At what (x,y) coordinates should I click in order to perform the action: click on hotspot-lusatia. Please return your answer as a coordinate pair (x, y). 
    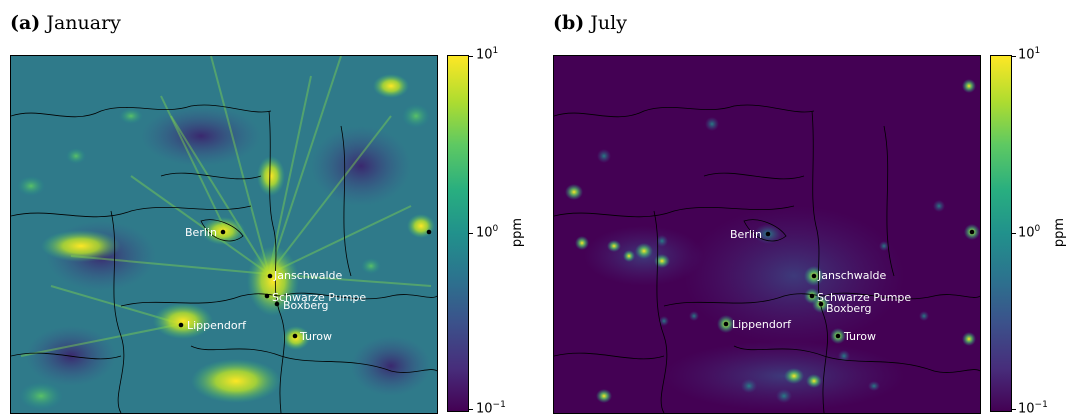
    Looking at the image, I should click on (273, 281).